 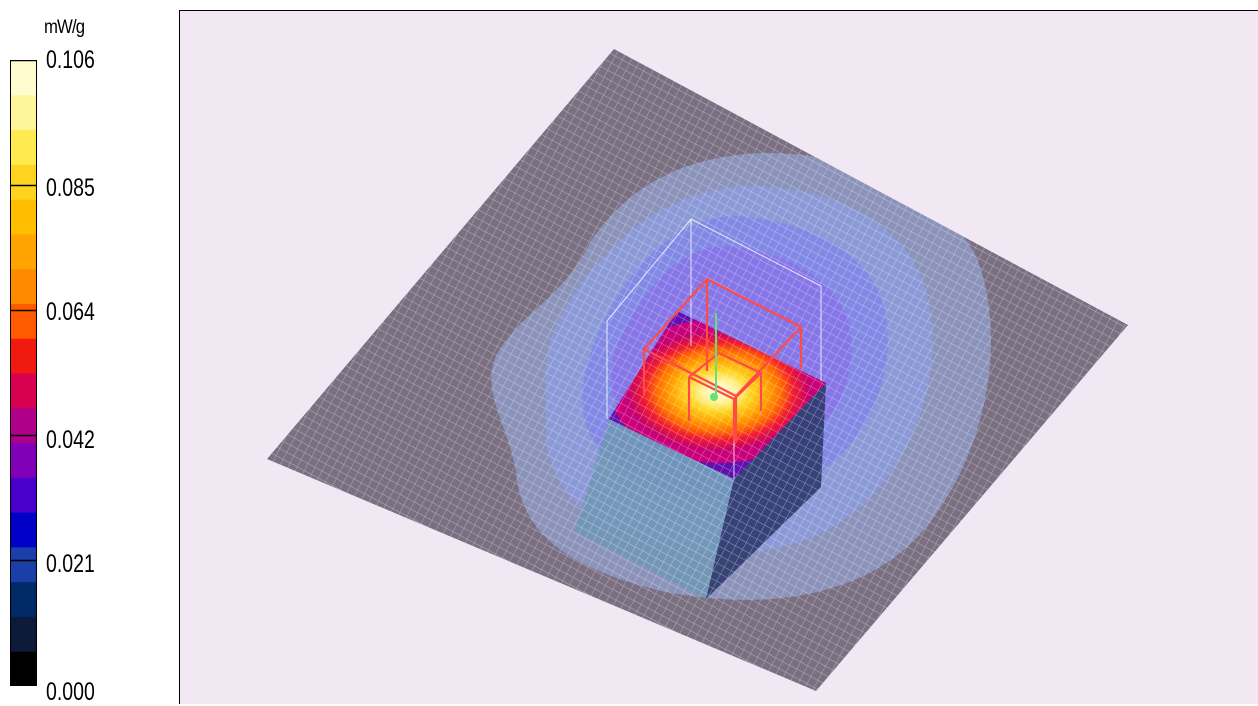 I want to click on legend-tick-label: 0.042, so click(x=70, y=440).